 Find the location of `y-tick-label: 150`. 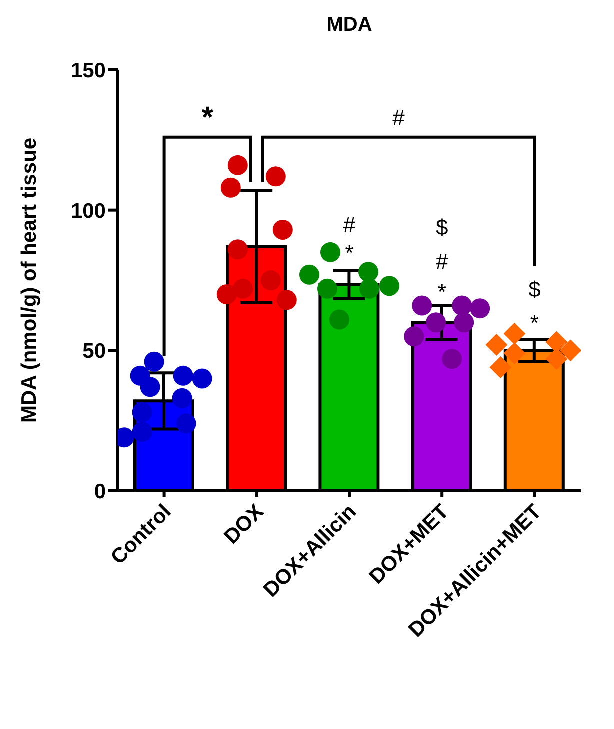

y-tick-label: 150 is located at coordinates (88, 70).